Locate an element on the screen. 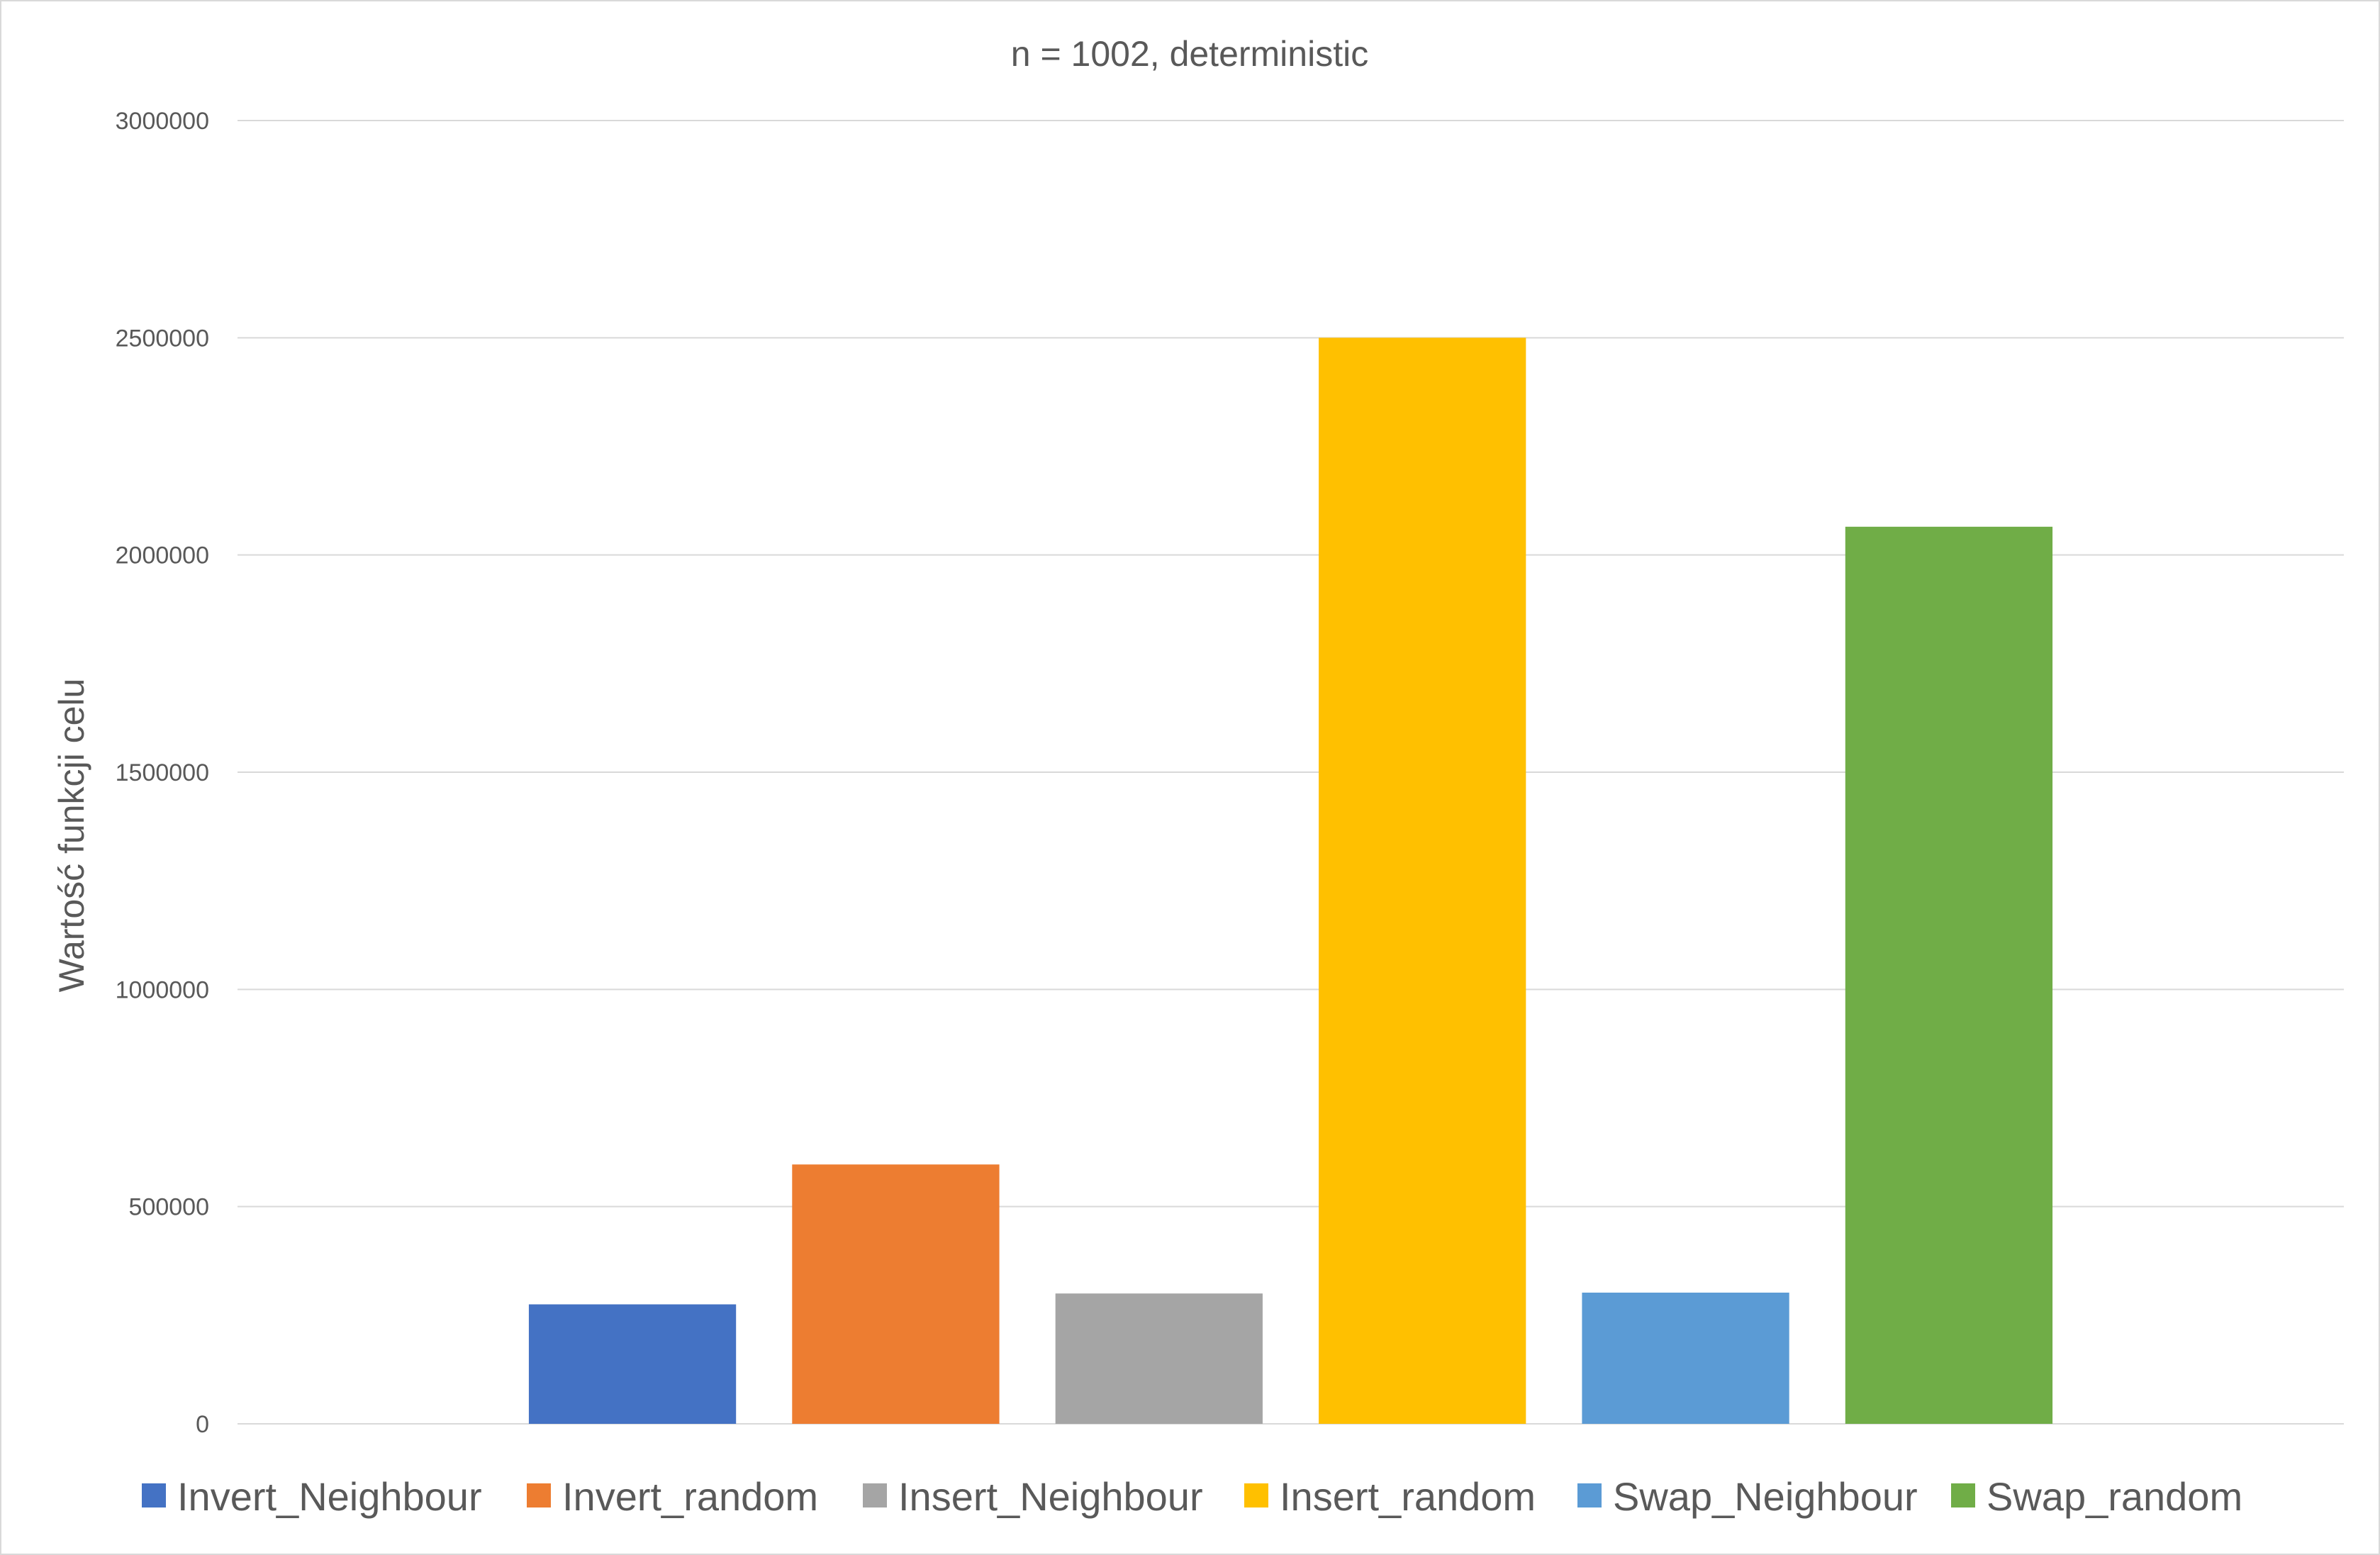 The image size is (2380, 1555). legend-label: Insert_Neighbour is located at coordinates (1050, 1496).